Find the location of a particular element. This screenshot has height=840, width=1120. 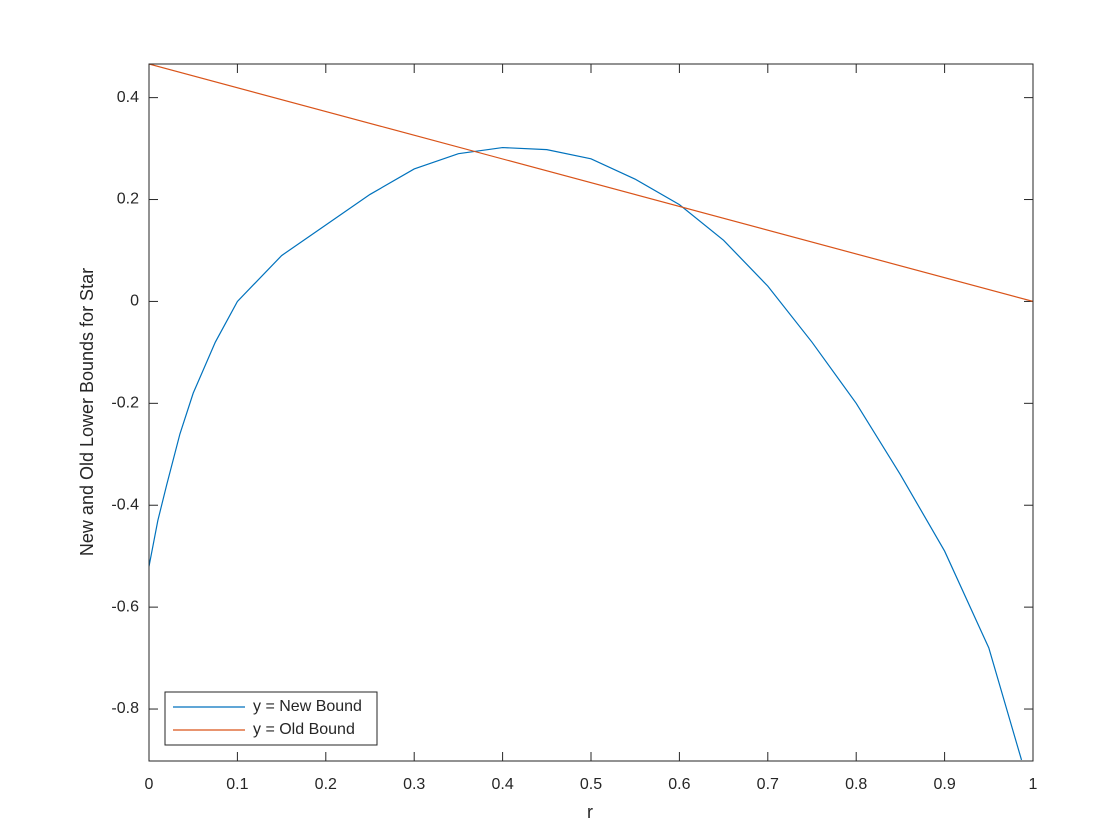

x-tick-label: 0.8 is located at coordinates (856, 784).